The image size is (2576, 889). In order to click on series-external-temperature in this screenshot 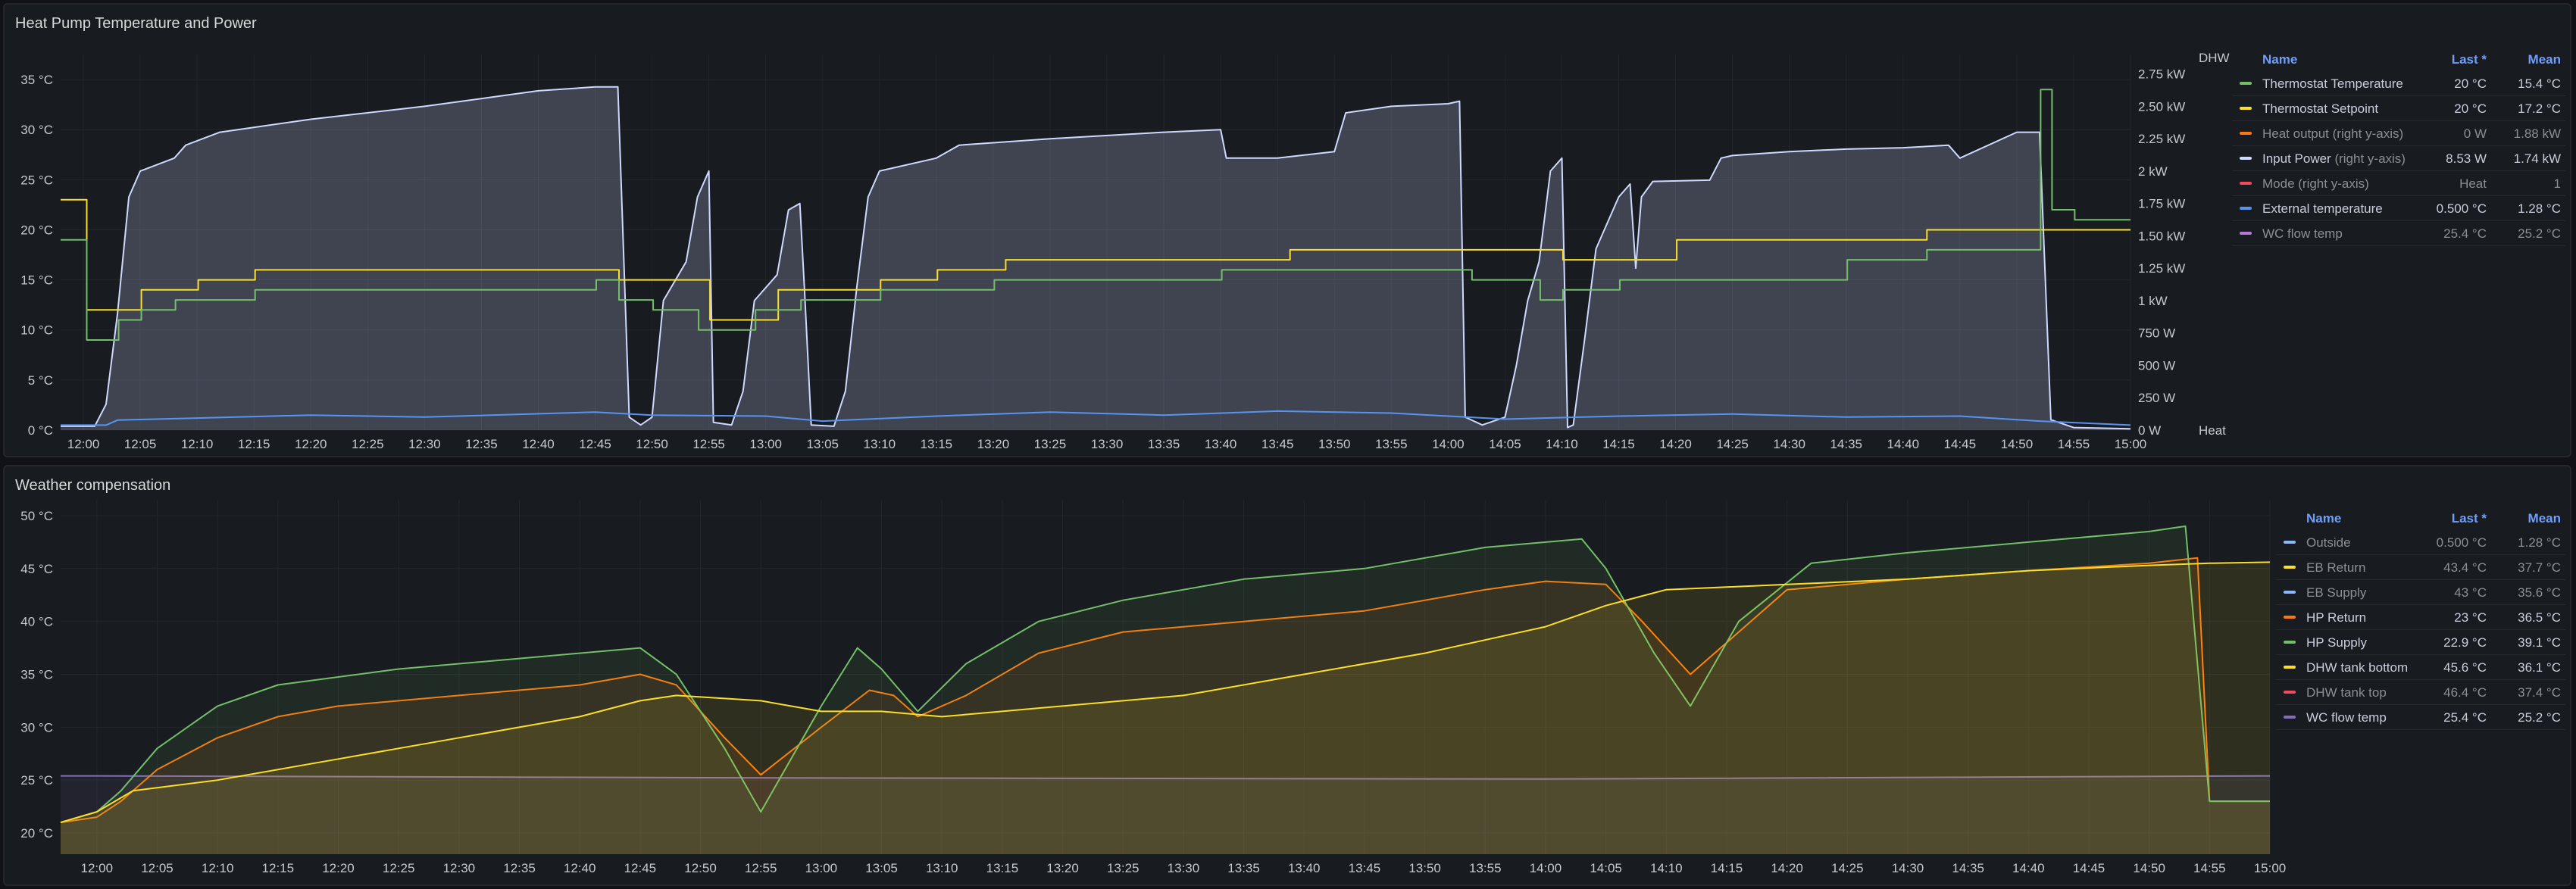, I will do `click(1096, 418)`.